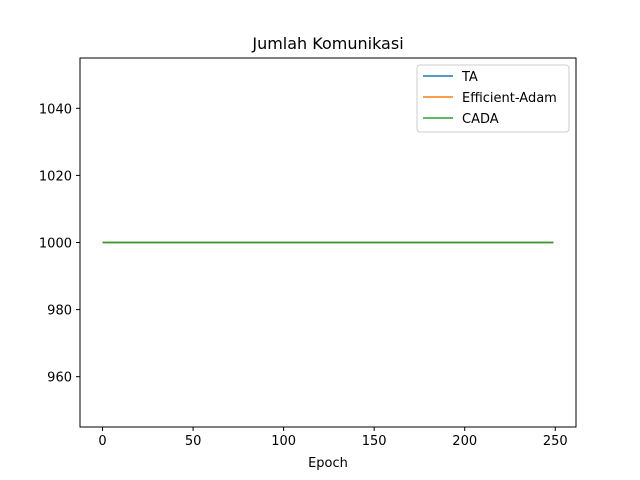 The width and height of the screenshot is (640, 480). I want to click on legend-box, so click(493, 98).